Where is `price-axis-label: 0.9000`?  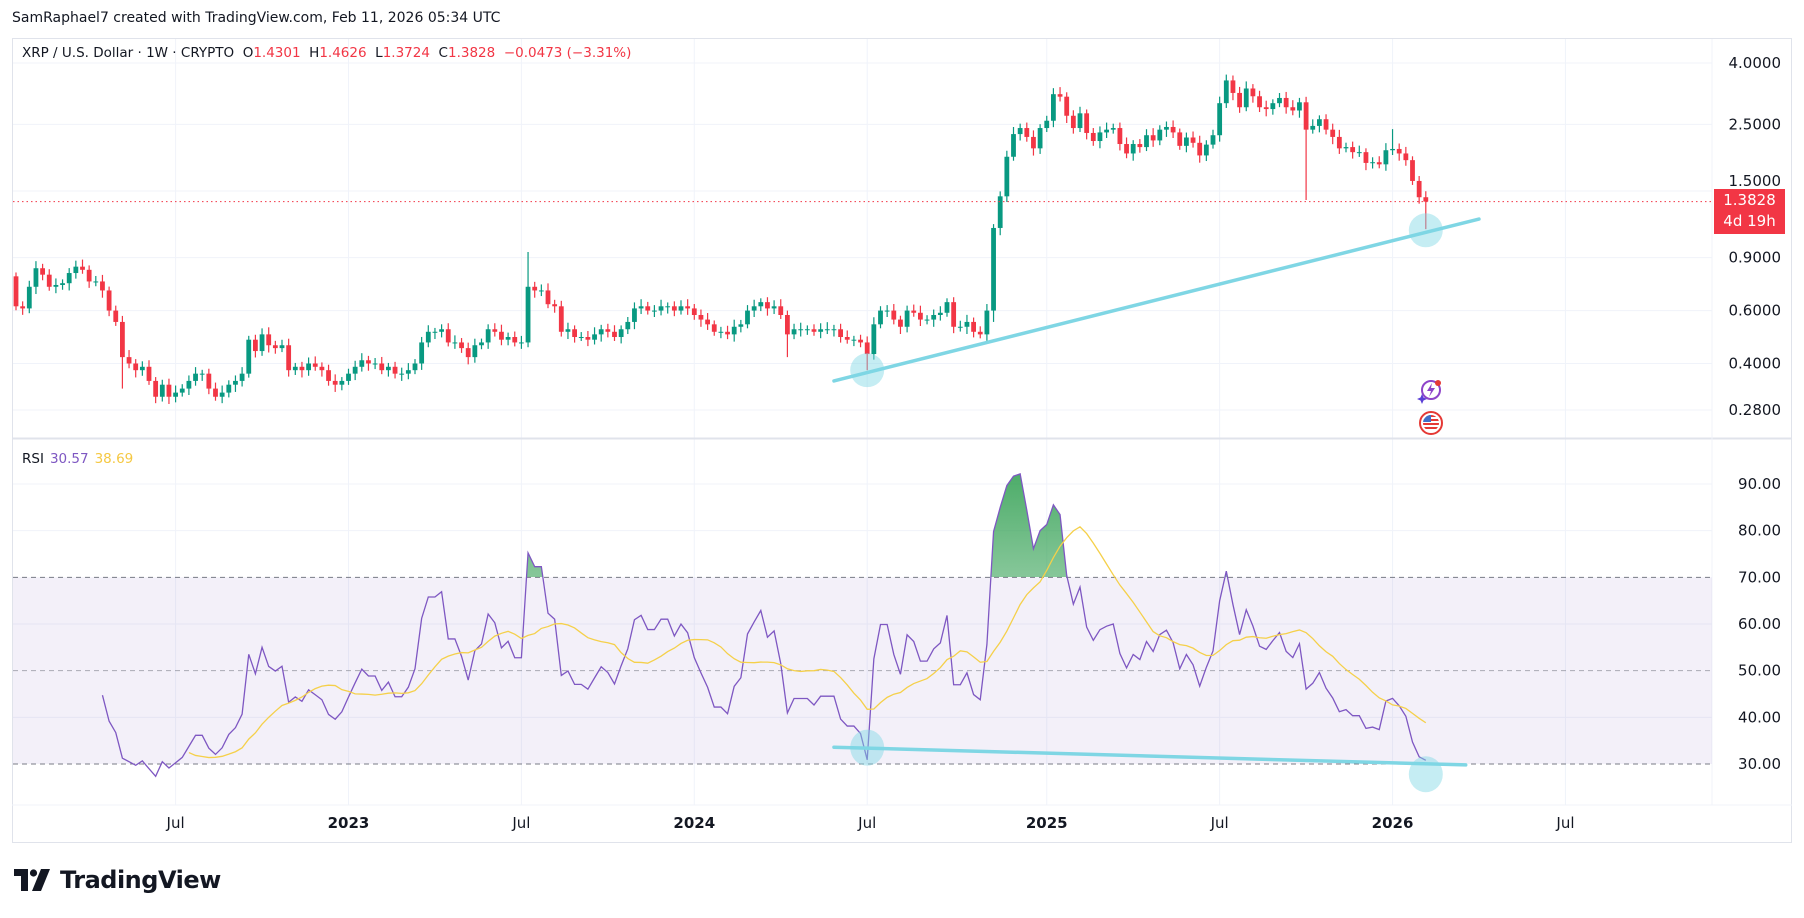 price-axis-label: 0.9000 is located at coordinates (1755, 258).